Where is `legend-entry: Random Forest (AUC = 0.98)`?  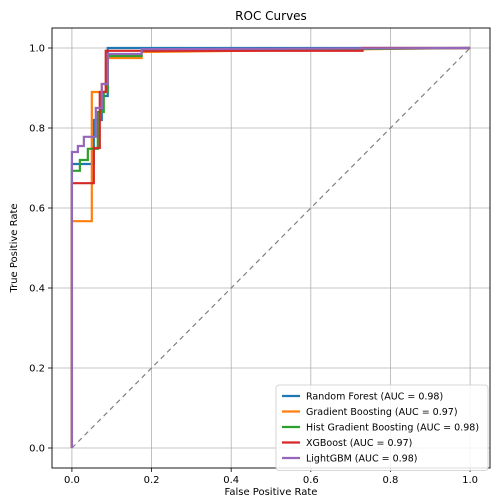
legend-entry: Random Forest (AUC = 0.98) is located at coordinates (374, 397).